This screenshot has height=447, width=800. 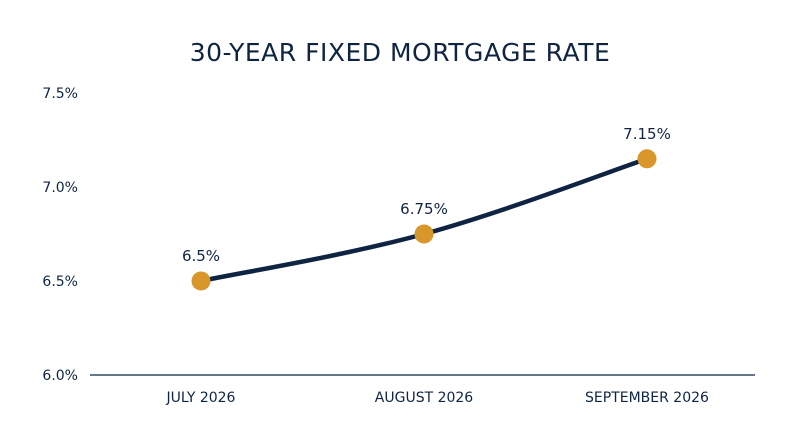 I want to click on y-tick-label: 6.5%, so click(x=60, y=282).